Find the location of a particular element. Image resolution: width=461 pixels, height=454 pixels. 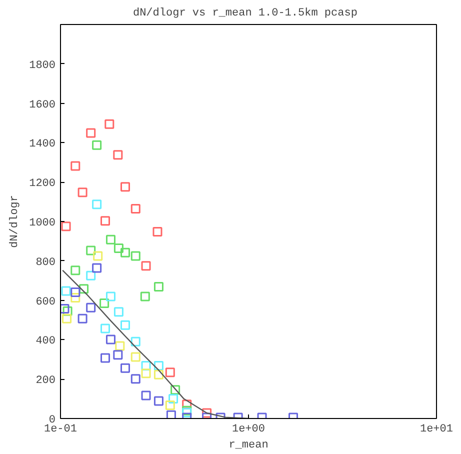

y-tick-label: 0 is located at coordinates (52, 420).